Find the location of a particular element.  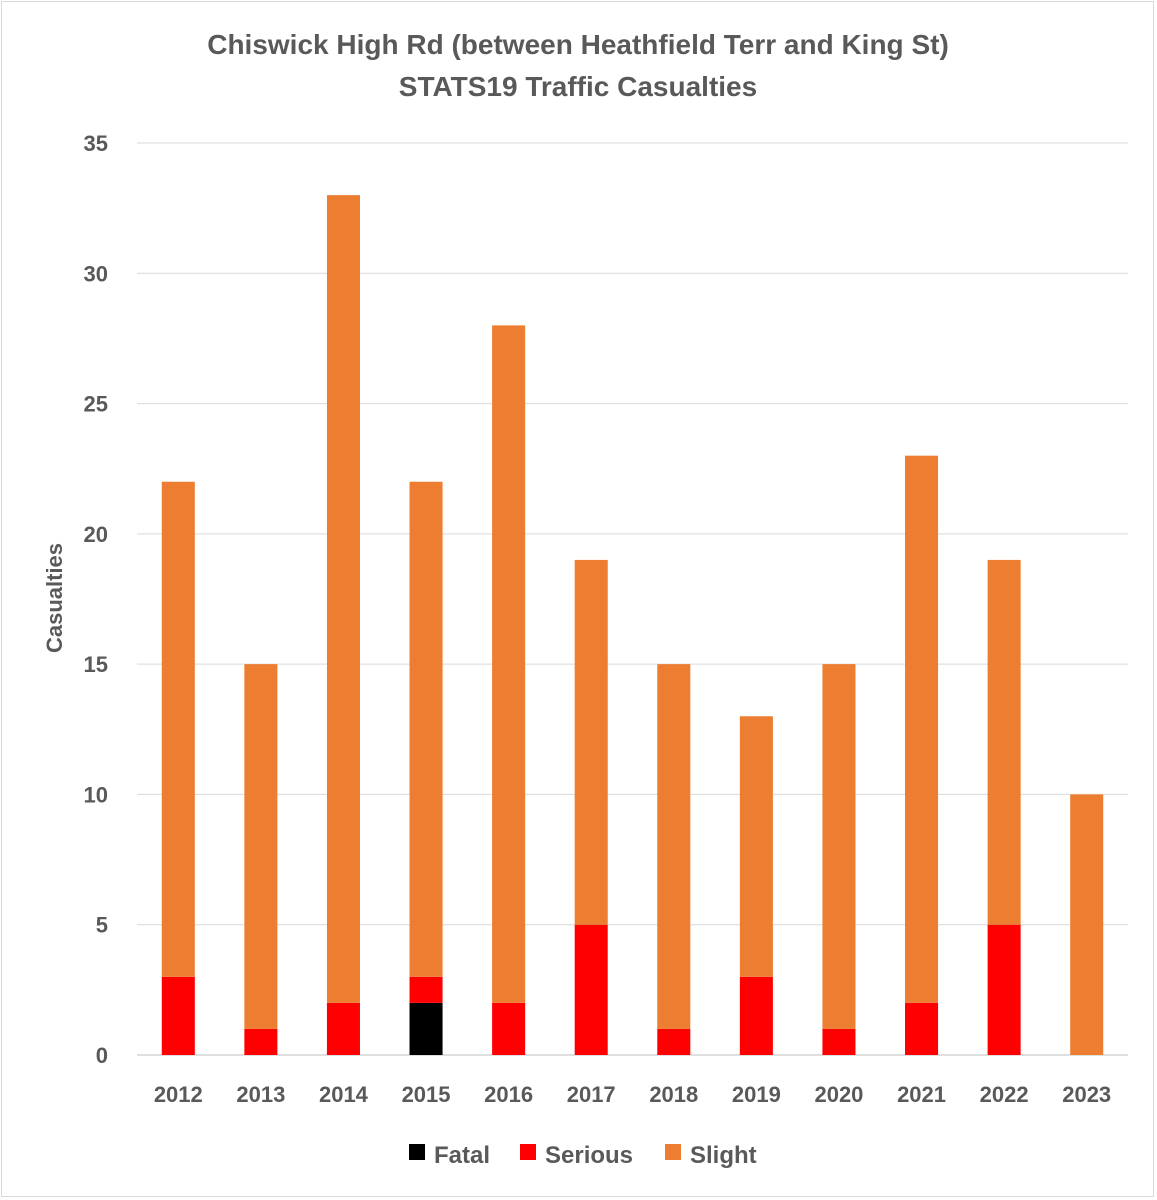

bar-slight-2015 is located at coordinates (426, 729).